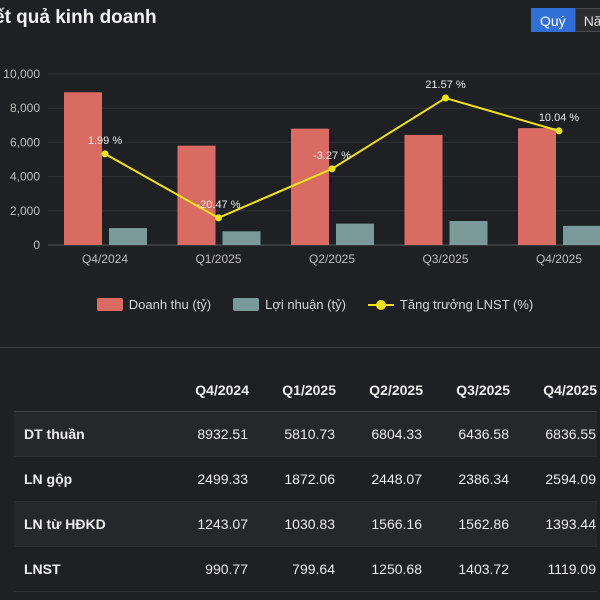 This screenshot has width=600, height=600. I want to click on x-tick-label: Q4/2024, so click(105, 259).